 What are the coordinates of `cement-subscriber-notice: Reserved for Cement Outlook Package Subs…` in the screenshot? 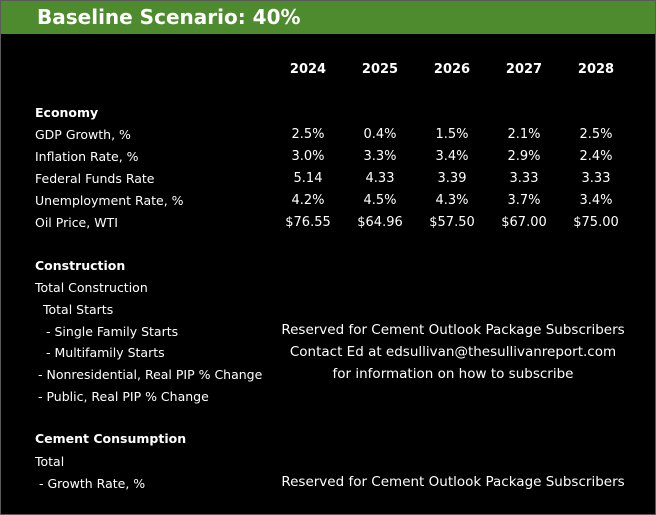 It's located at (453, 482).